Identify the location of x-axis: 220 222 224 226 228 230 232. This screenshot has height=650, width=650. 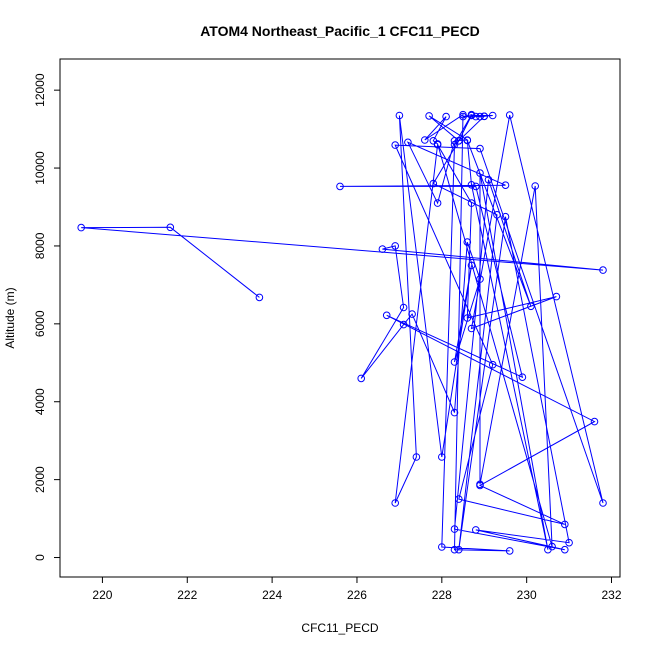
(357, 589).